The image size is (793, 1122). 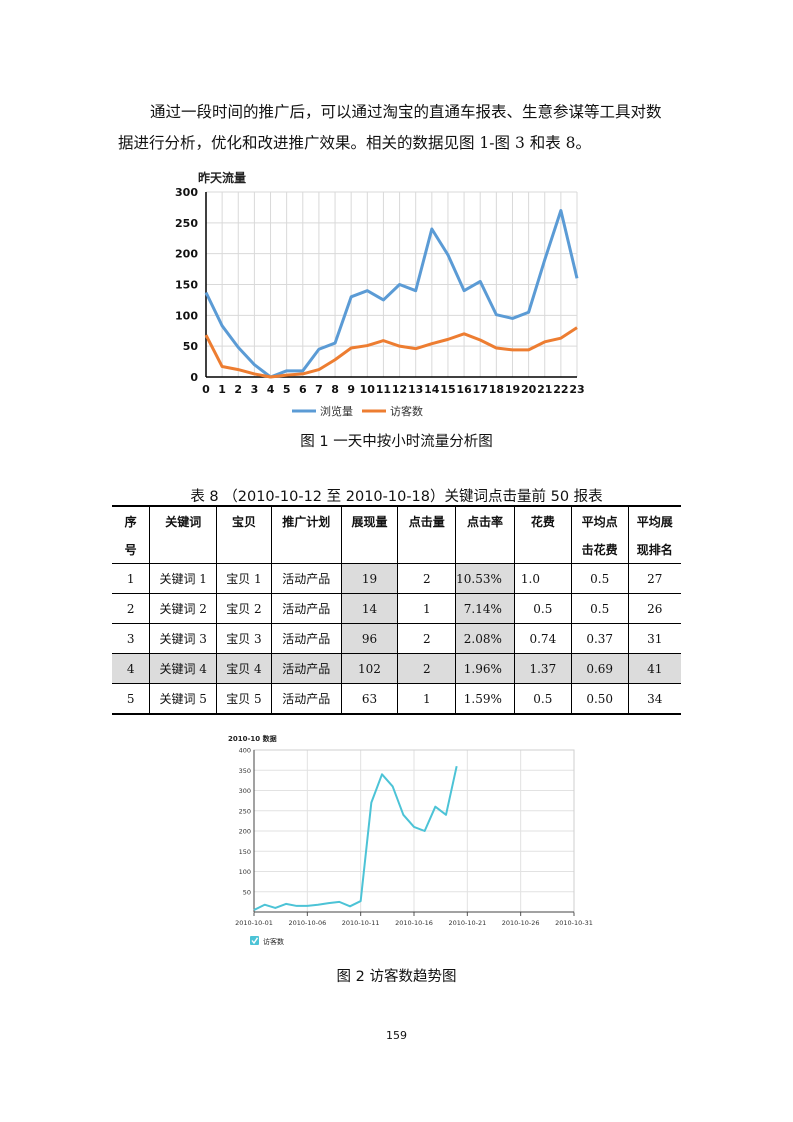 I want to click on table-row: 2 关键词 2 宝贝 2 活动产品 14 1 7.14% 0.5 0.5 26, so click(x=396, y=608).